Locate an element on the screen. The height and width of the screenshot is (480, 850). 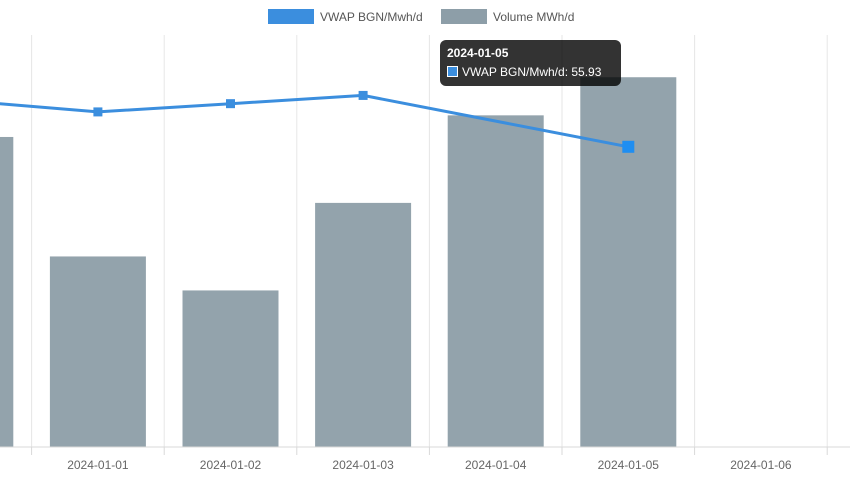
x-tick-label: 2024-01-03 is located at coordinates (363, 465).